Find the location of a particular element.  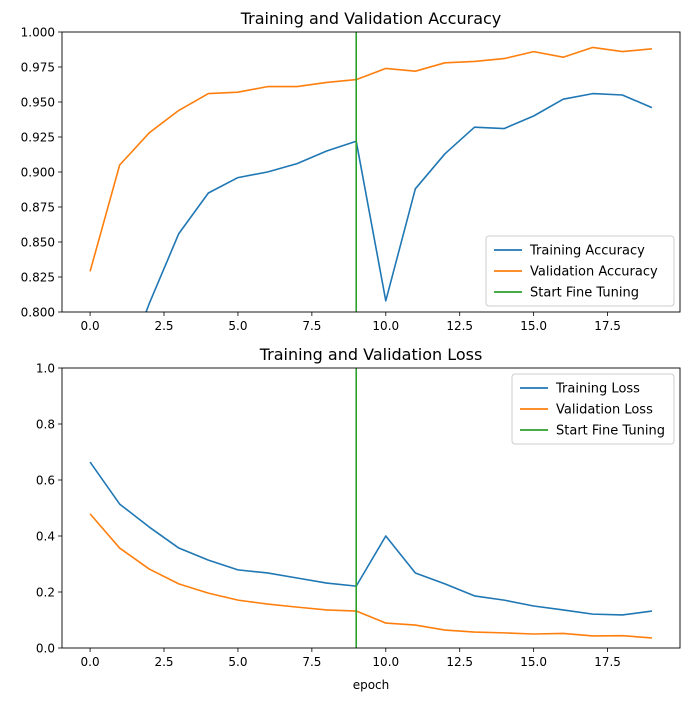

chart-title: Training and Validation Loss is located at coordinates (371, 354).